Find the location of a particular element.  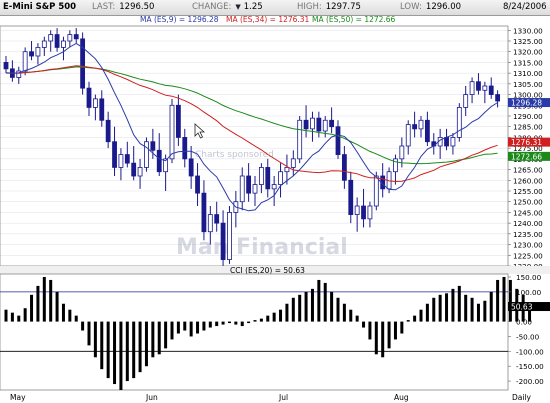

low-quote: LOW: 1296.00 is located at coordinates (430, 7).